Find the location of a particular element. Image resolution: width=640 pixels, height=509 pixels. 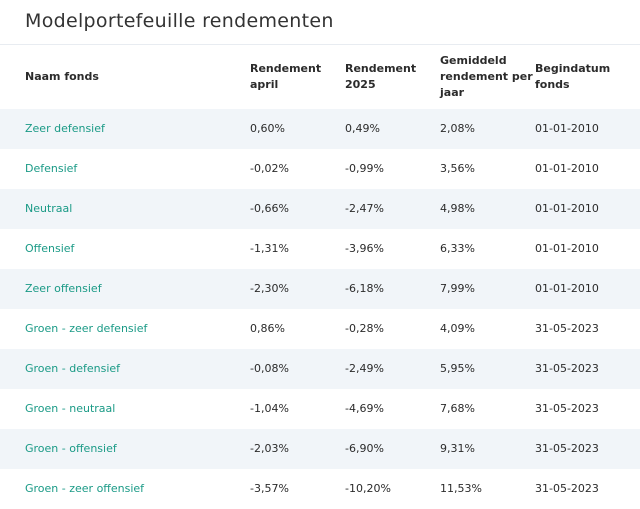

return-2025-cell: -0,28% is located at coordinates (364, 328).